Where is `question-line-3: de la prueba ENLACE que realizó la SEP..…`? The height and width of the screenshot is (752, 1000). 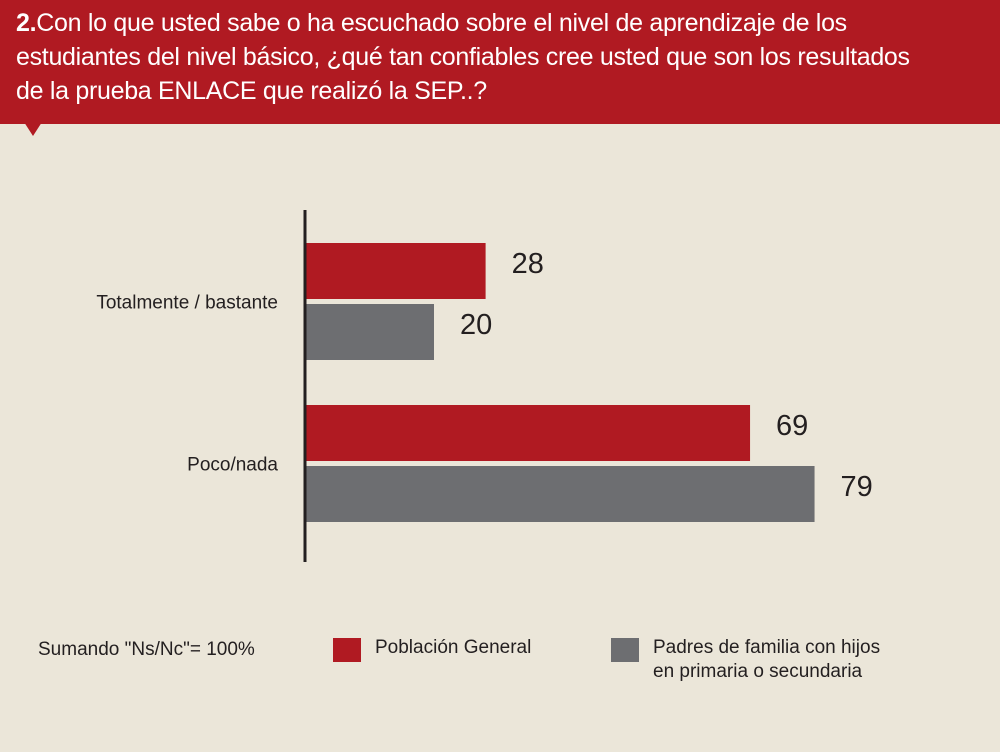 question-line-3: de la prueba ENLACE que realizó la SEP..… is located at coordinates (251, 91).